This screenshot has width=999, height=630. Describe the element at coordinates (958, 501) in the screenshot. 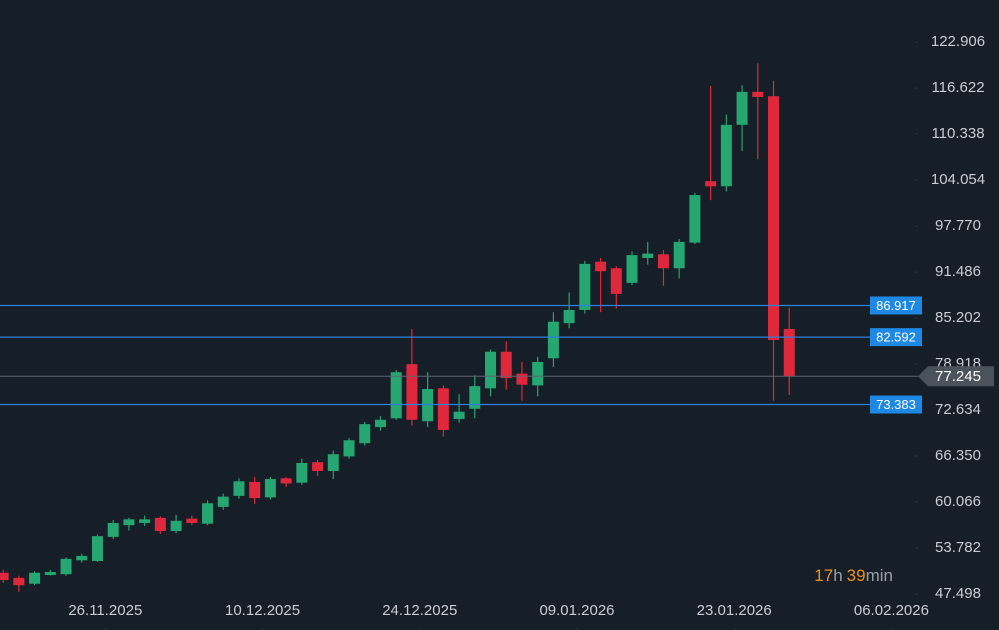

I see `y-tick-label: 60.066` at that location.